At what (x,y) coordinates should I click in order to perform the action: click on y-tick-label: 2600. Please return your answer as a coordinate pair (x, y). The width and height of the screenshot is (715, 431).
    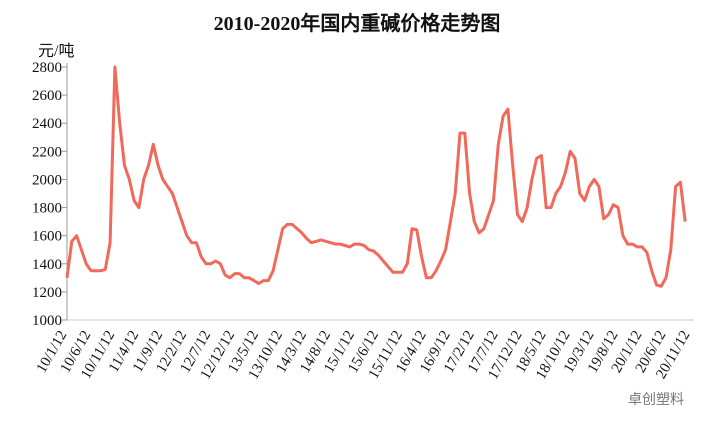
    Looking at the image, I should click on (47, 96).